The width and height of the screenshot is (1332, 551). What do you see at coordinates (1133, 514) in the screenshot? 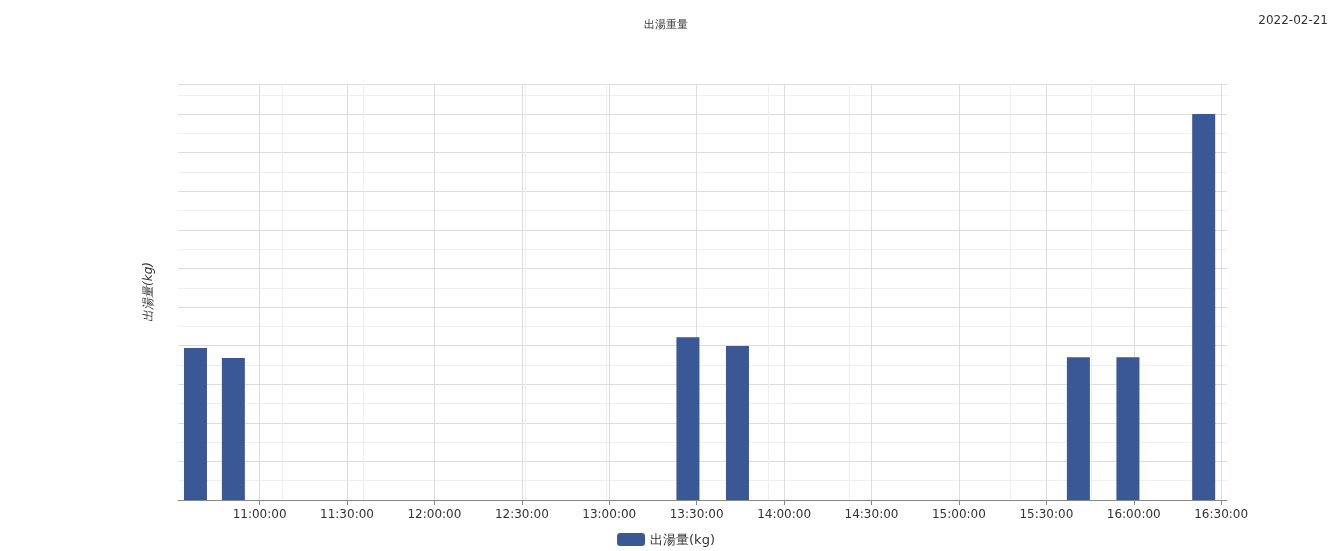
I see `x-tick-label: 16:00:00` at bounding box center [1133, 514].